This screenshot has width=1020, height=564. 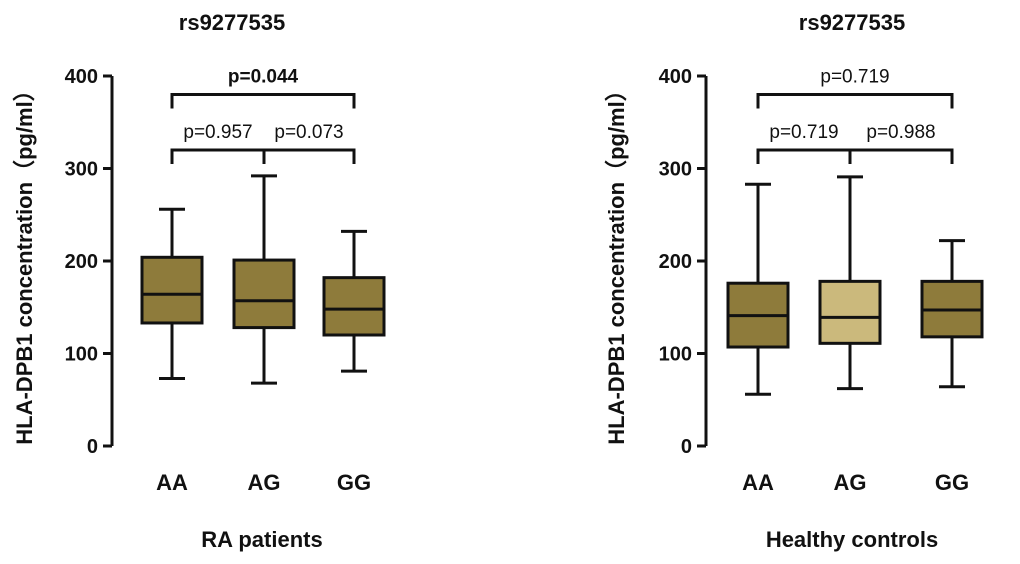 I want to click on p-value-label: p=0.988, so click(x=900, y=132).